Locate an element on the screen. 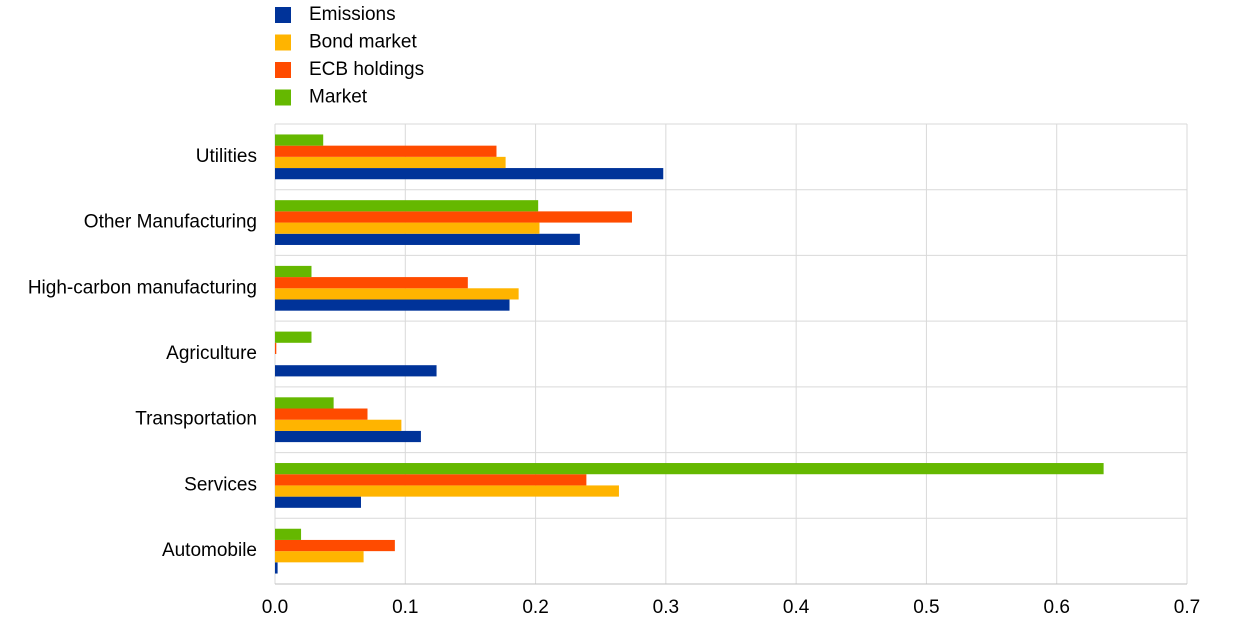 The image size is (1240, 630). x-tick-label: 0.5 is located at coordinates (926, 607).